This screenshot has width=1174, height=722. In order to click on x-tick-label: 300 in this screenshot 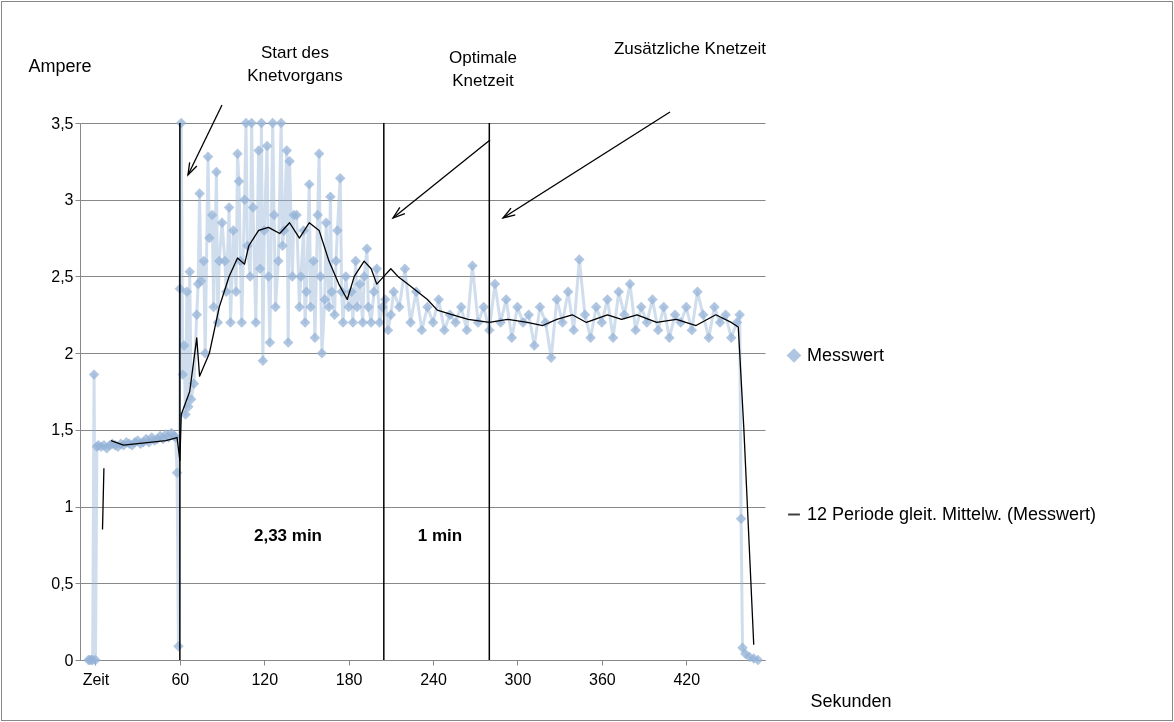, I will do `click(518, 679)`.